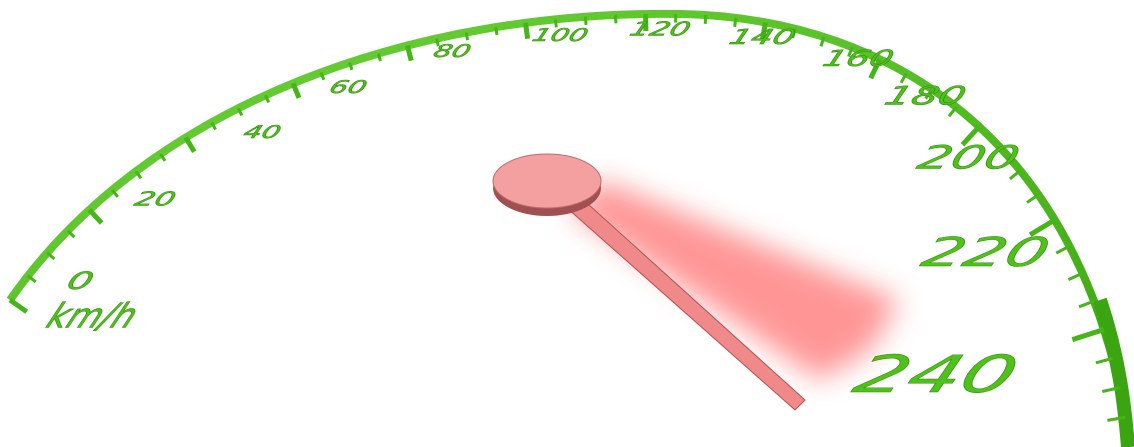 The width and height of the screenshot is (1134, 447). Describe the element at coordinates (986, 252) in the screenshot. I see `speed-label: 220` at that location.